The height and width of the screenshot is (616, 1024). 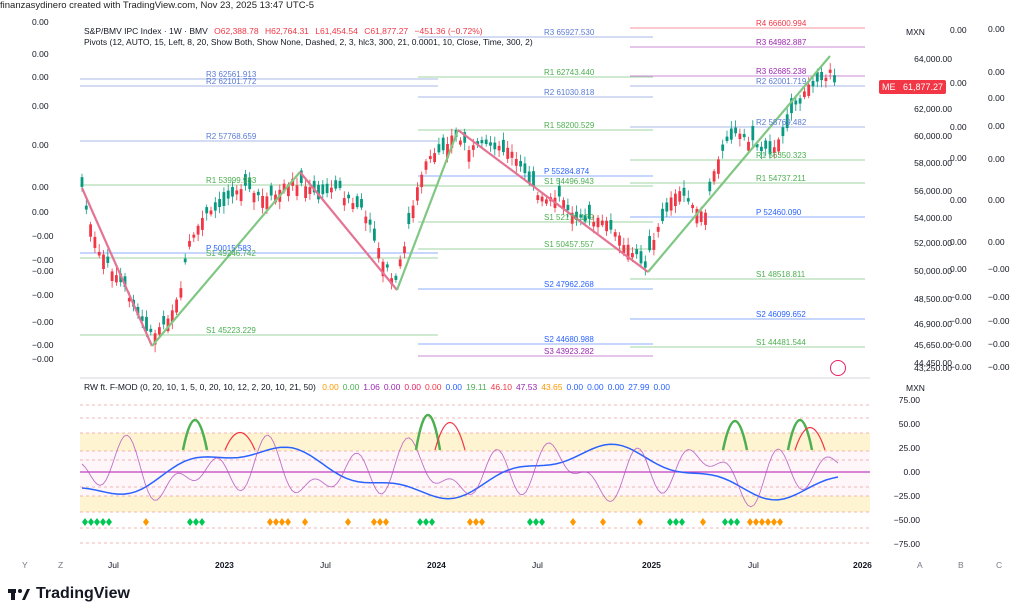 What do you see at coordinates (146, 31) in the screenshot?
I see `symbol-name: S&P/BMV IPC Index · 1W · BMV` at bounding box center [146, 31].